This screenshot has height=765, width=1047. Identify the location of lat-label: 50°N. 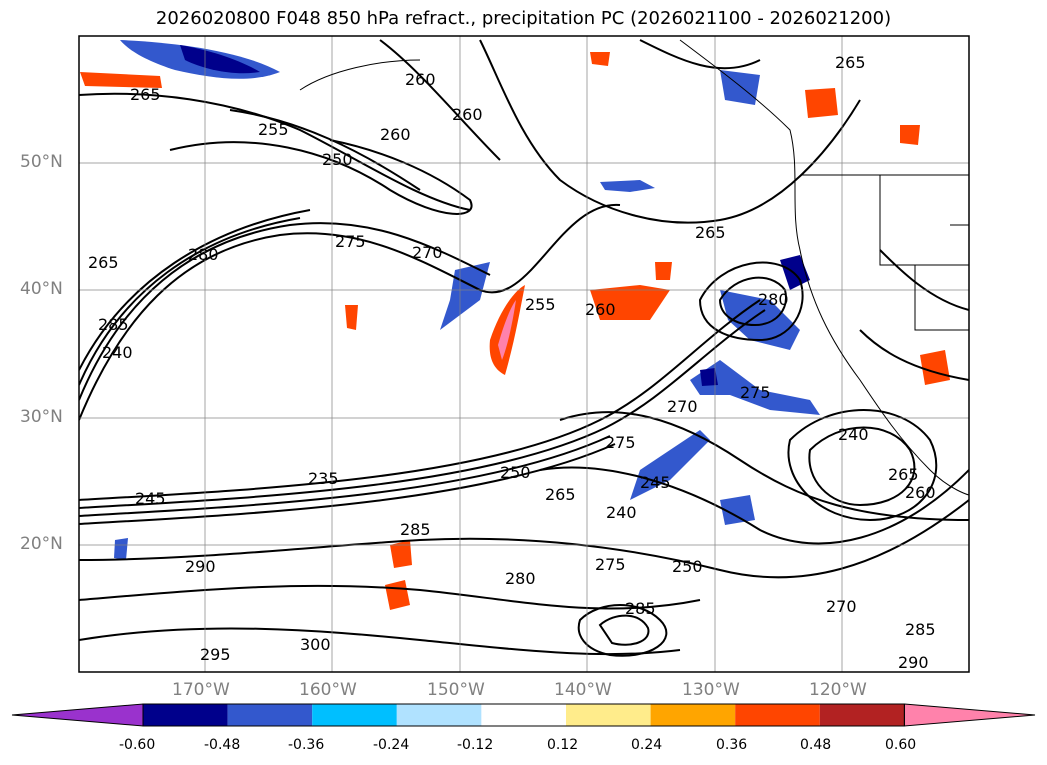
(41, 162).